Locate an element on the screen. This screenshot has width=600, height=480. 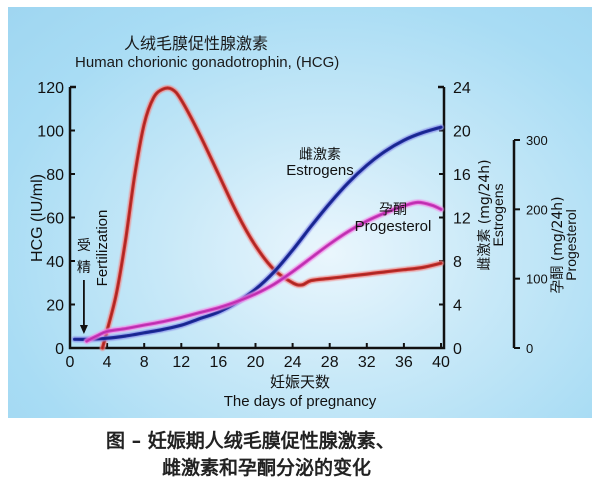
chart-title-en: Human chorionic gonadotrophin, (HCG) is located at coordinates (207, 62).